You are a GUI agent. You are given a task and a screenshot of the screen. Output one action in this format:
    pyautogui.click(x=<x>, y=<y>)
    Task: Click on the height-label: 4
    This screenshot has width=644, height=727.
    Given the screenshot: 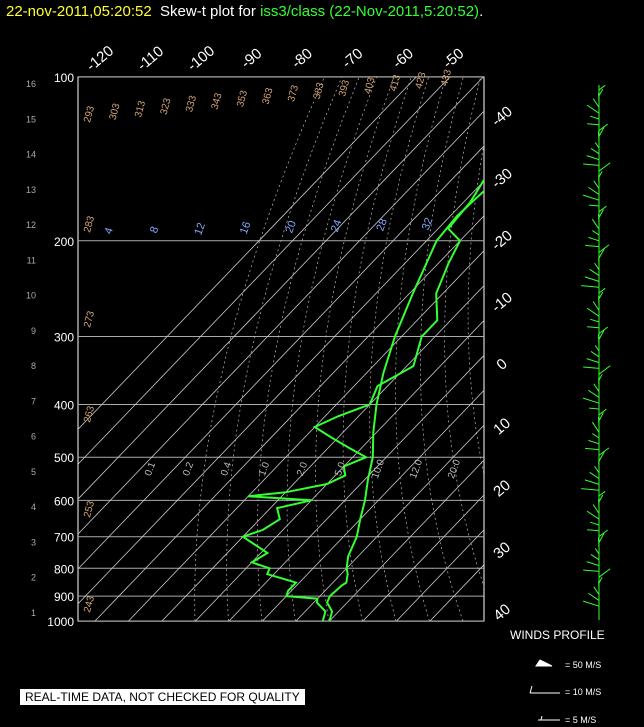 What is the action you would take?
    pyautogui.click(x=33, y=507)
    